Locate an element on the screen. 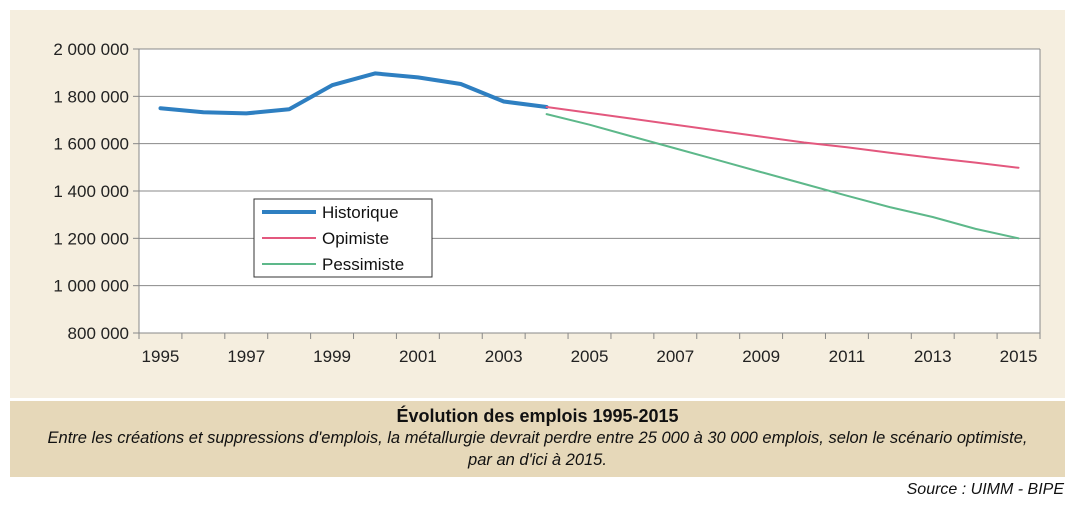  x-tick-label: 2007 is located at coordinates (675, 356).